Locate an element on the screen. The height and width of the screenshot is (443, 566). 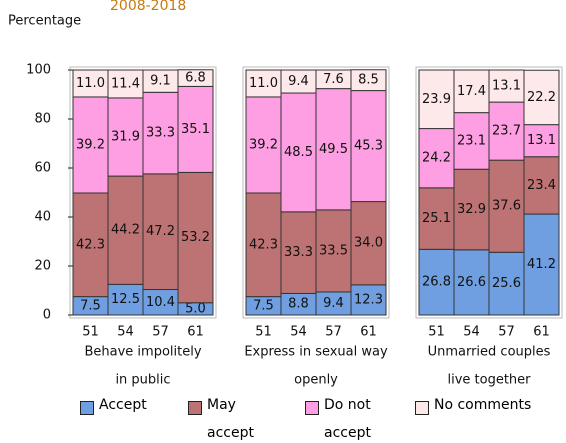
value-label: 23.9 is located at coordinates (436, 99).